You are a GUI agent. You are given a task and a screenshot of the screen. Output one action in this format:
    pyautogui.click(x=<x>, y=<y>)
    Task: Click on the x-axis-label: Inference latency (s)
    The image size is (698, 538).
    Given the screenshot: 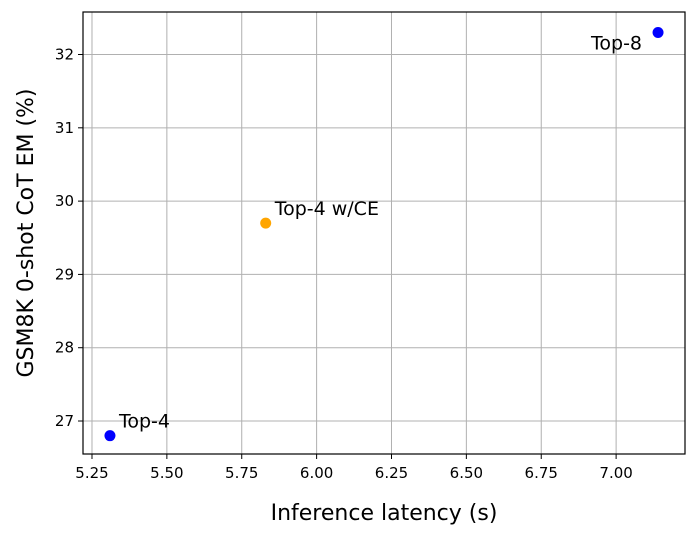 What is the action you would take?
    pyautogui.click(x=384, y=513)
    